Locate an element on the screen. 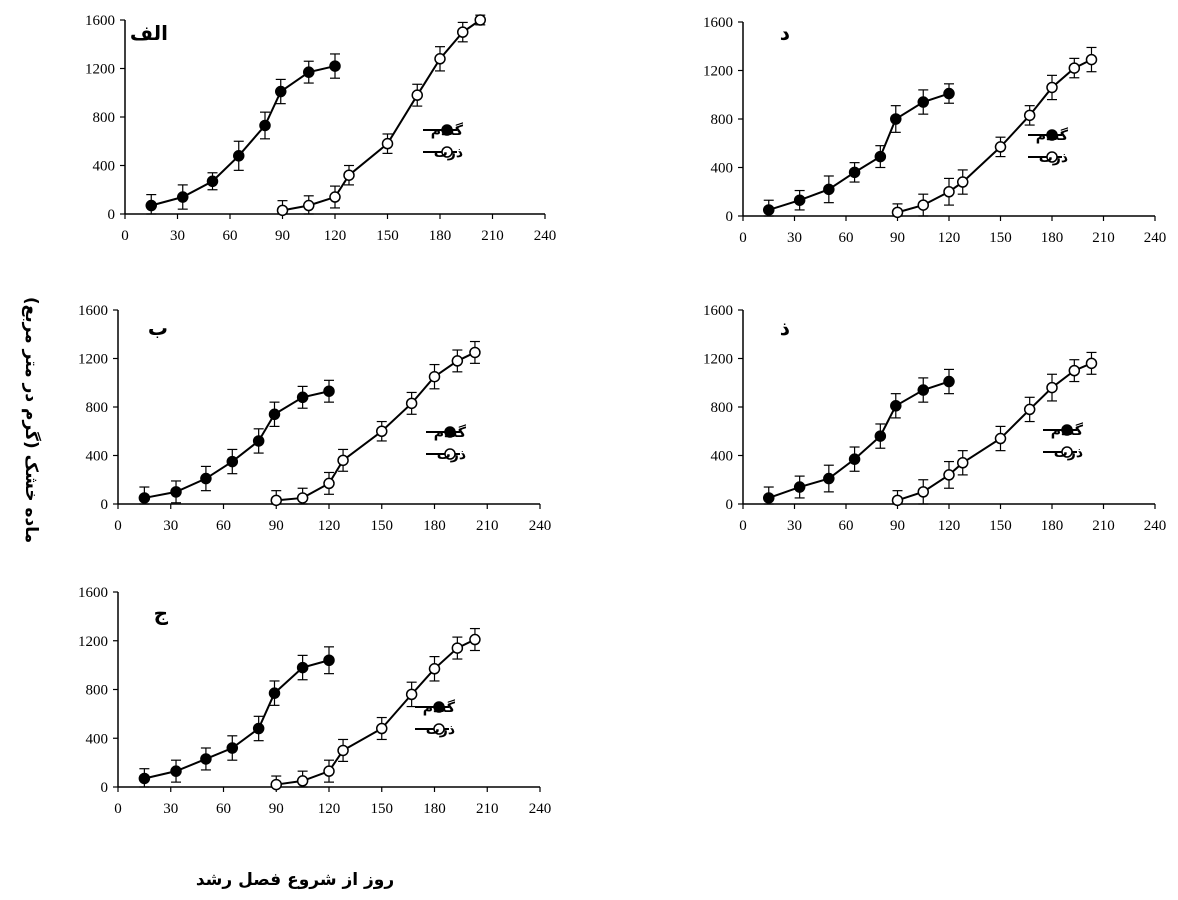  x-tick-label: 150 is located at coordinates (1000, 238).